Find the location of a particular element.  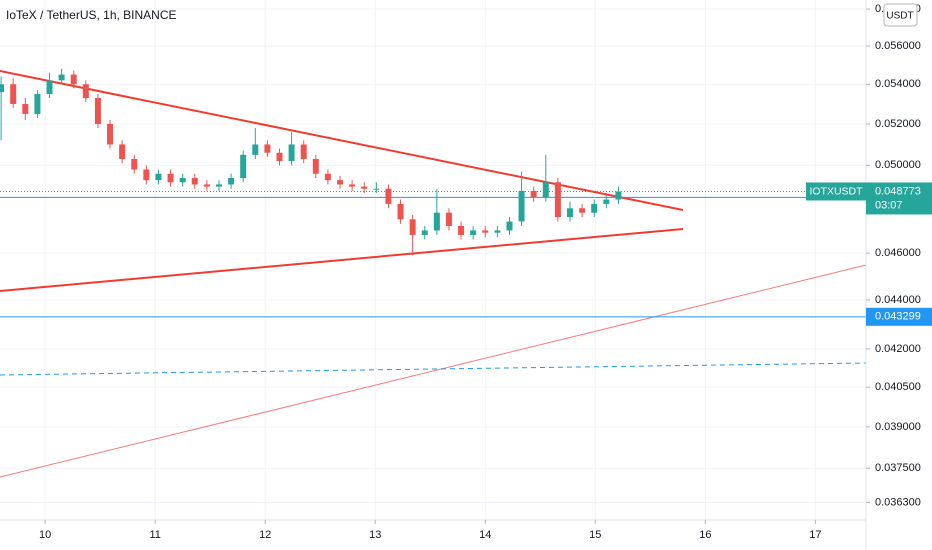

x-tick-label: 12 is located at coordinates (265, 535).